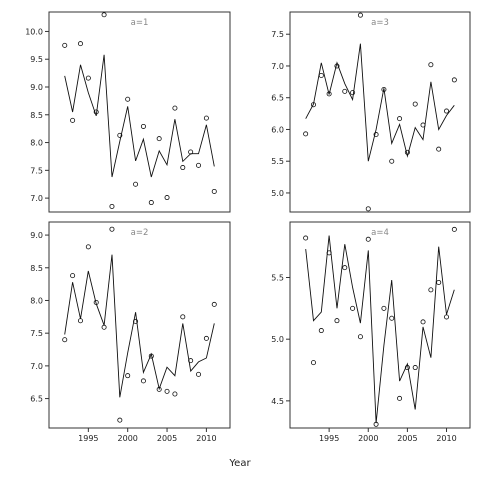 This screenshot has width=480, height=480. Describe the element at coordinates (240, 463) in the screenshot. I see `x-axis-label: Year` at that location.